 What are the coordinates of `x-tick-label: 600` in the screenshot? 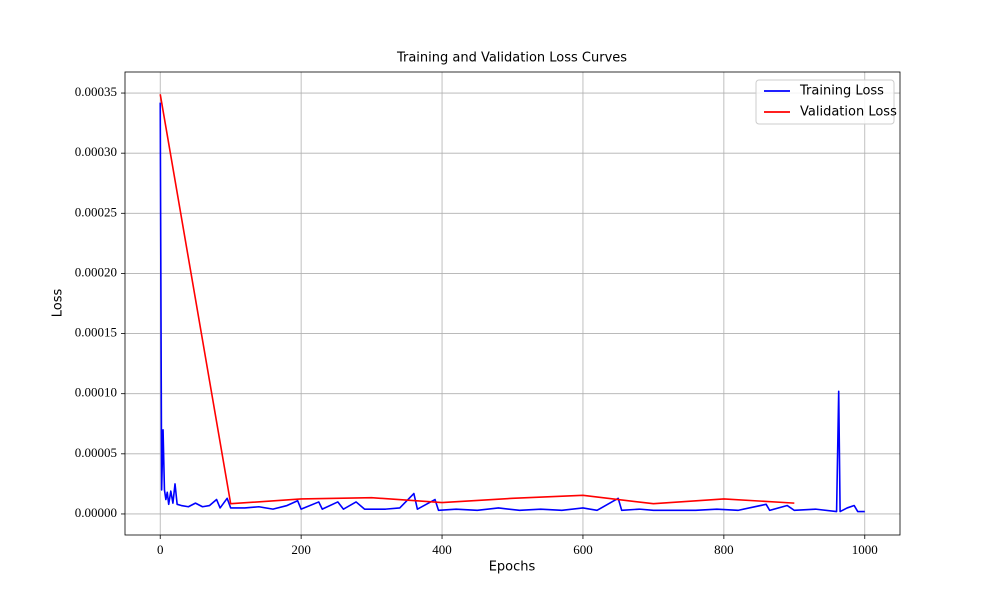 It's located at (583, 549).